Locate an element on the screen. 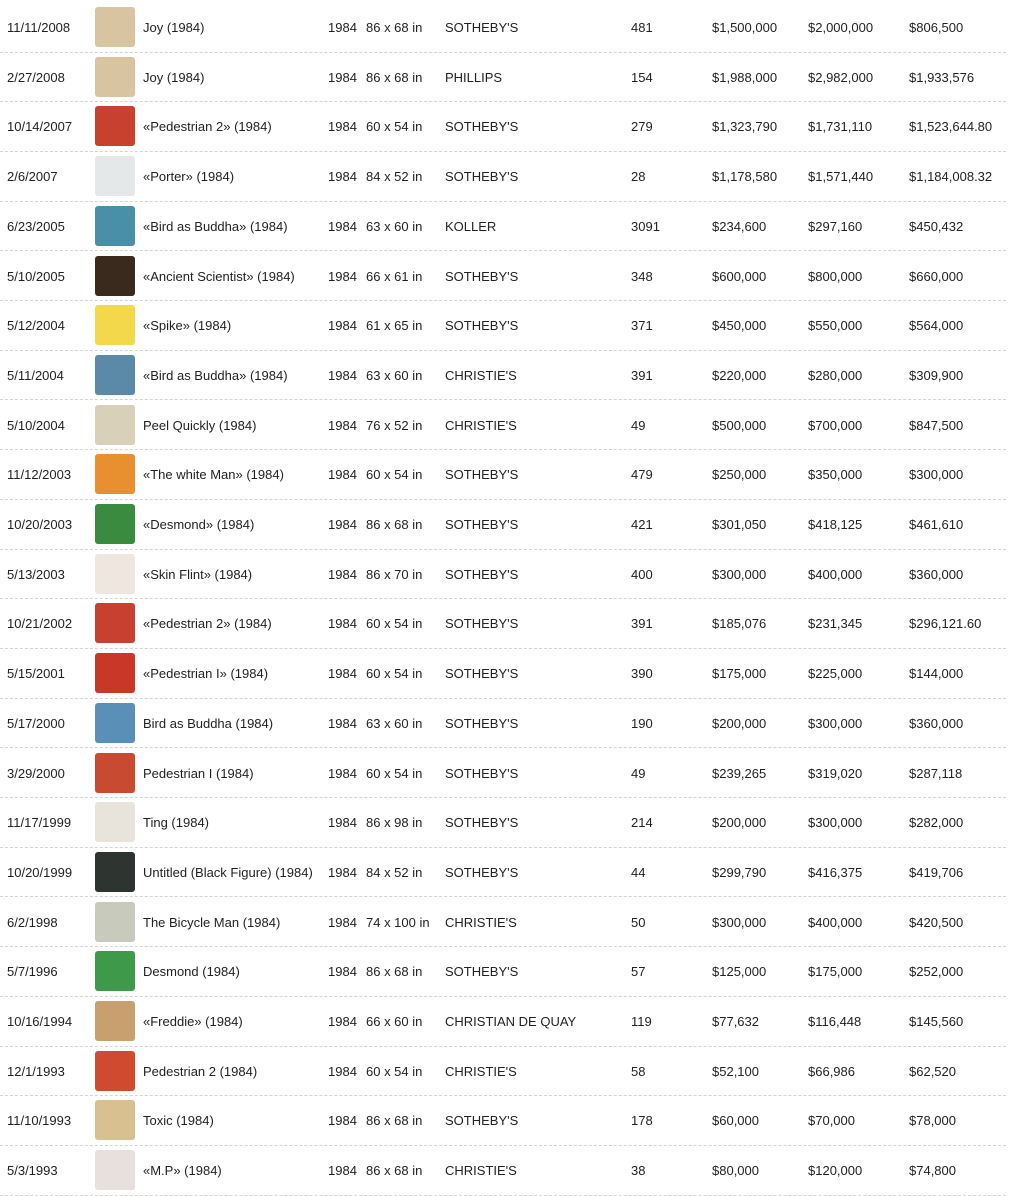  artwork-title: «The white Man» (1984) is located at coordinates (213, 475).